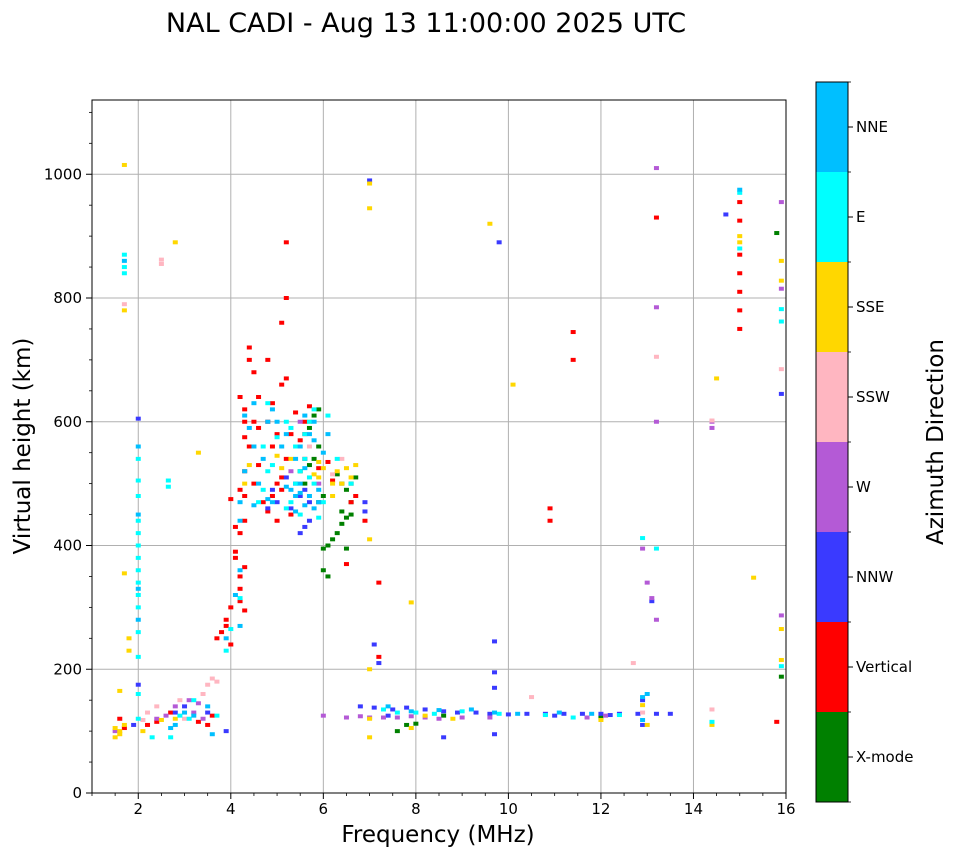 Image resolution: width=958 pixels, height=857 pixels. I want to click on x-axis: 2 4 6 8 10 12 14 16, so click(443, 805).